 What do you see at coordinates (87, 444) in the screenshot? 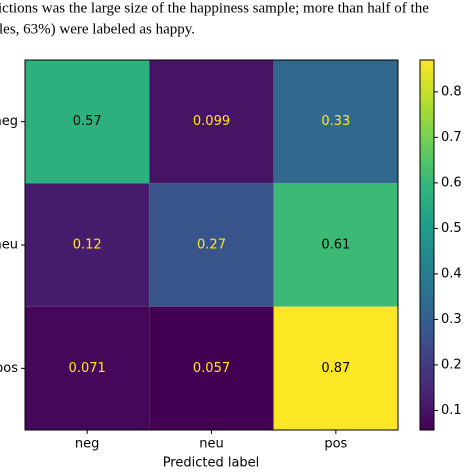
I see `x-tick-label: neg` at bounding box center [87, 444].